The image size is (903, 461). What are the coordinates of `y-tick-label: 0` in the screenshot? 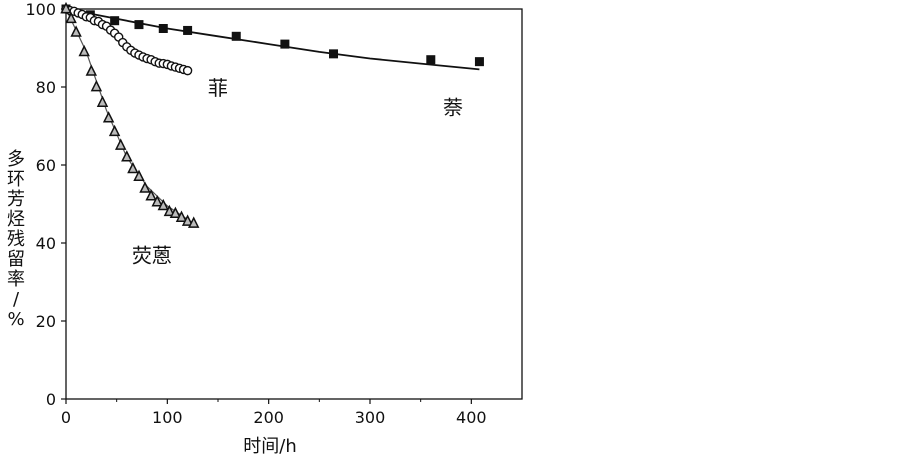 It's located at (51, 399).